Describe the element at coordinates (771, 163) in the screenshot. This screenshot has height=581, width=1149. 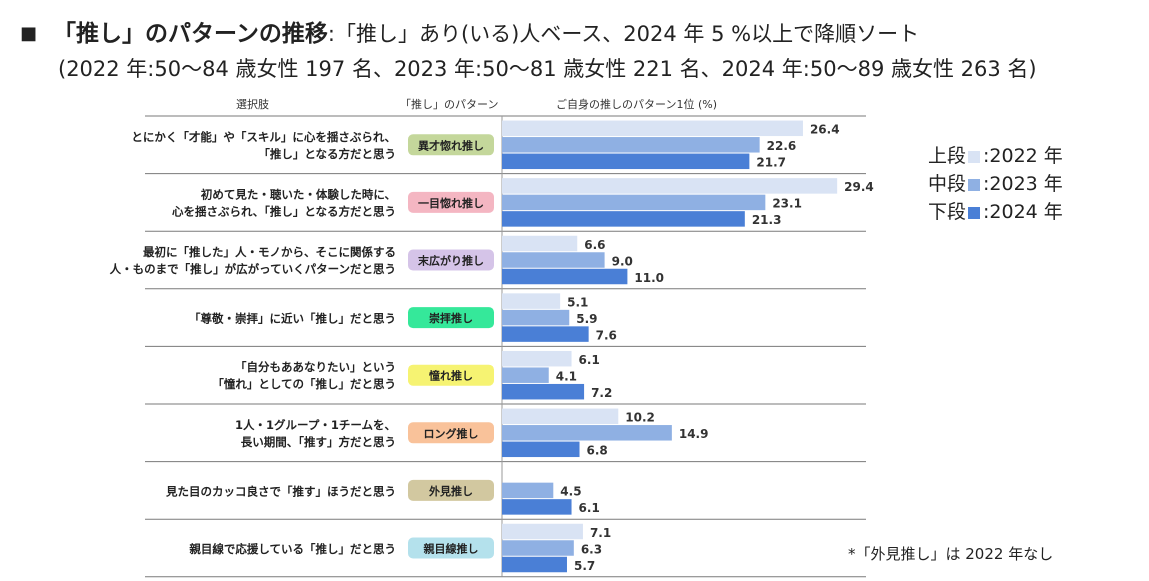
I see `bar-value-label-2024: 21.7` at that location.